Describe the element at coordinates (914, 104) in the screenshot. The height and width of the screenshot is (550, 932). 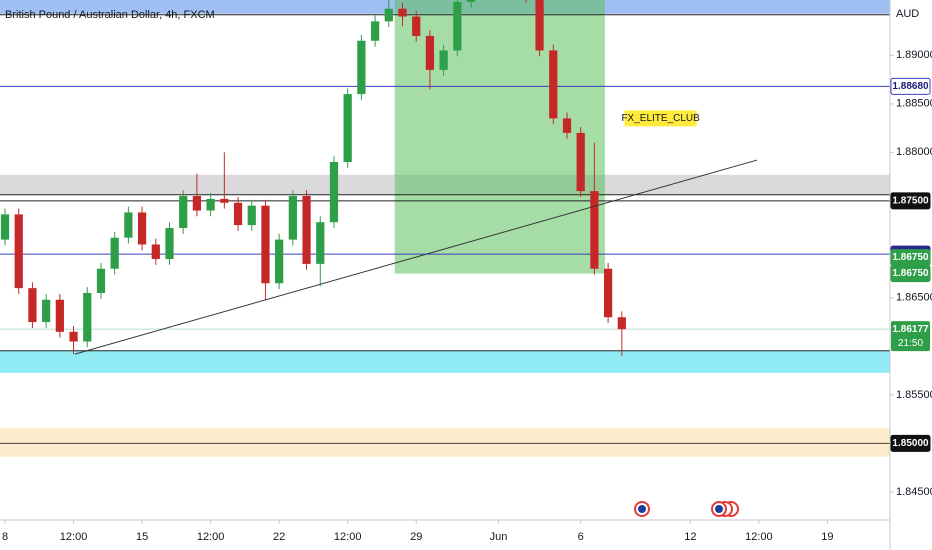
I see `y-tick-label: 1.88500` at that location.